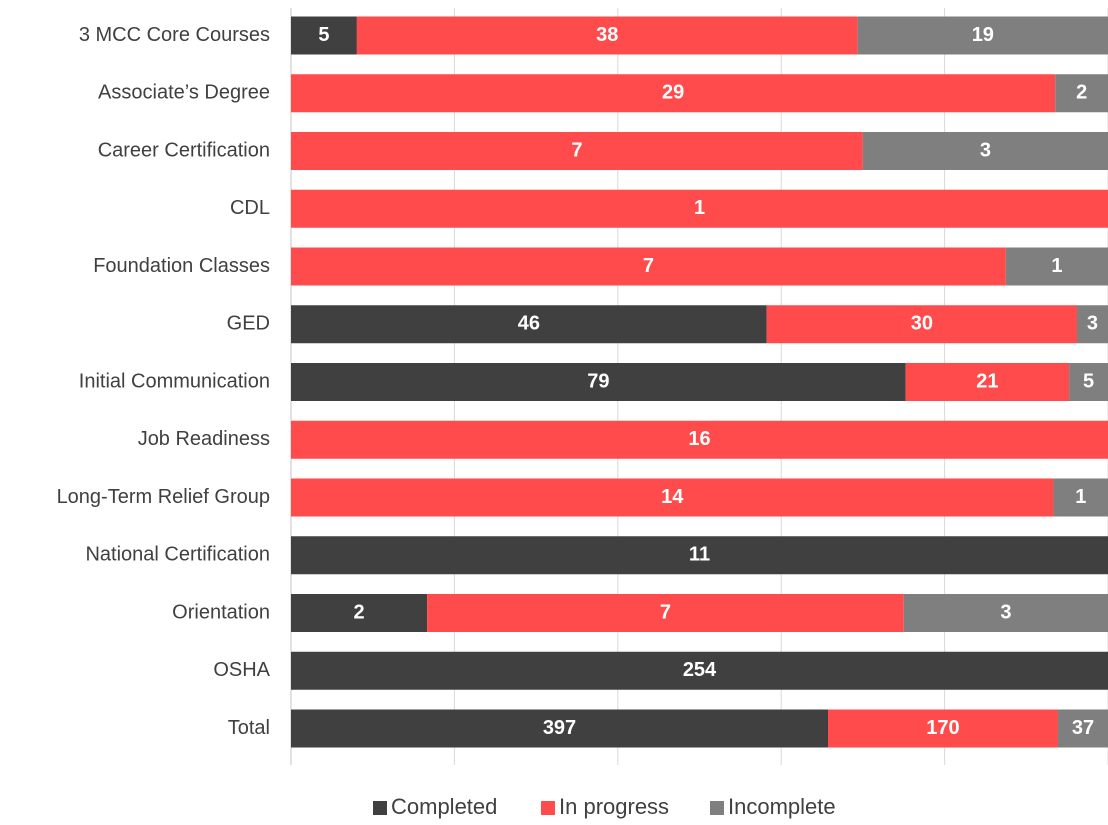  I want to click on category-label: Orientation, so click(221, 612).